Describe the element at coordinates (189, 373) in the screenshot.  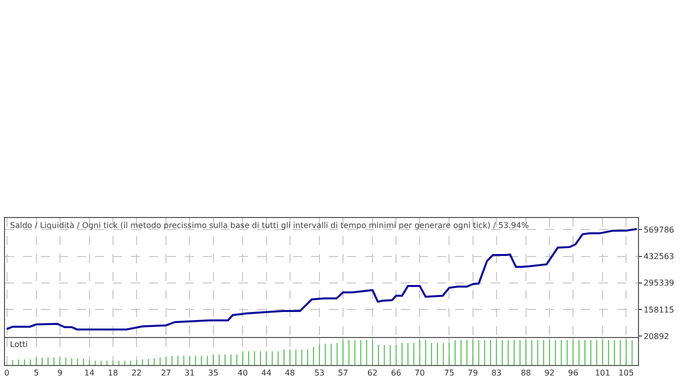
I see `x-tick-label: 31` at that location.